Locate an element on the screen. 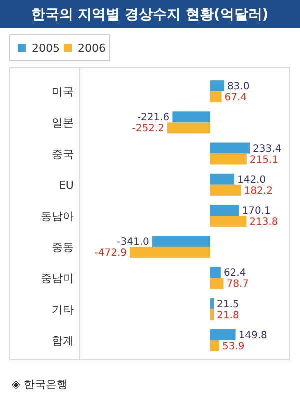  data-label: -472.9 is located at coordinates (110, 254).